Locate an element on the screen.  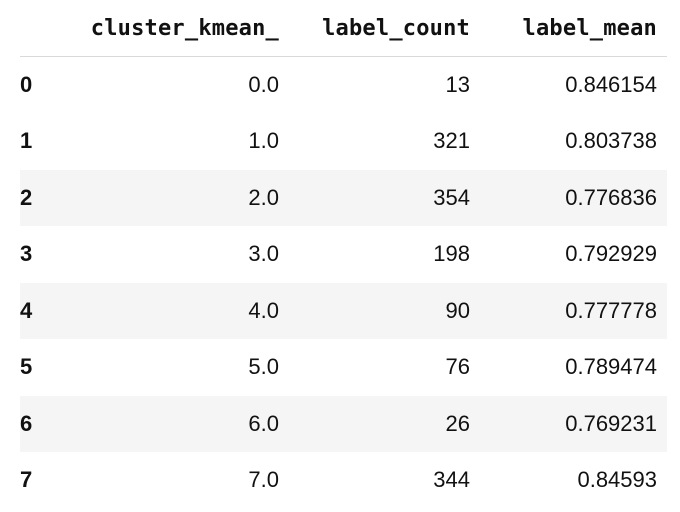
row-index: 6 is located at coordinates (26, 423).